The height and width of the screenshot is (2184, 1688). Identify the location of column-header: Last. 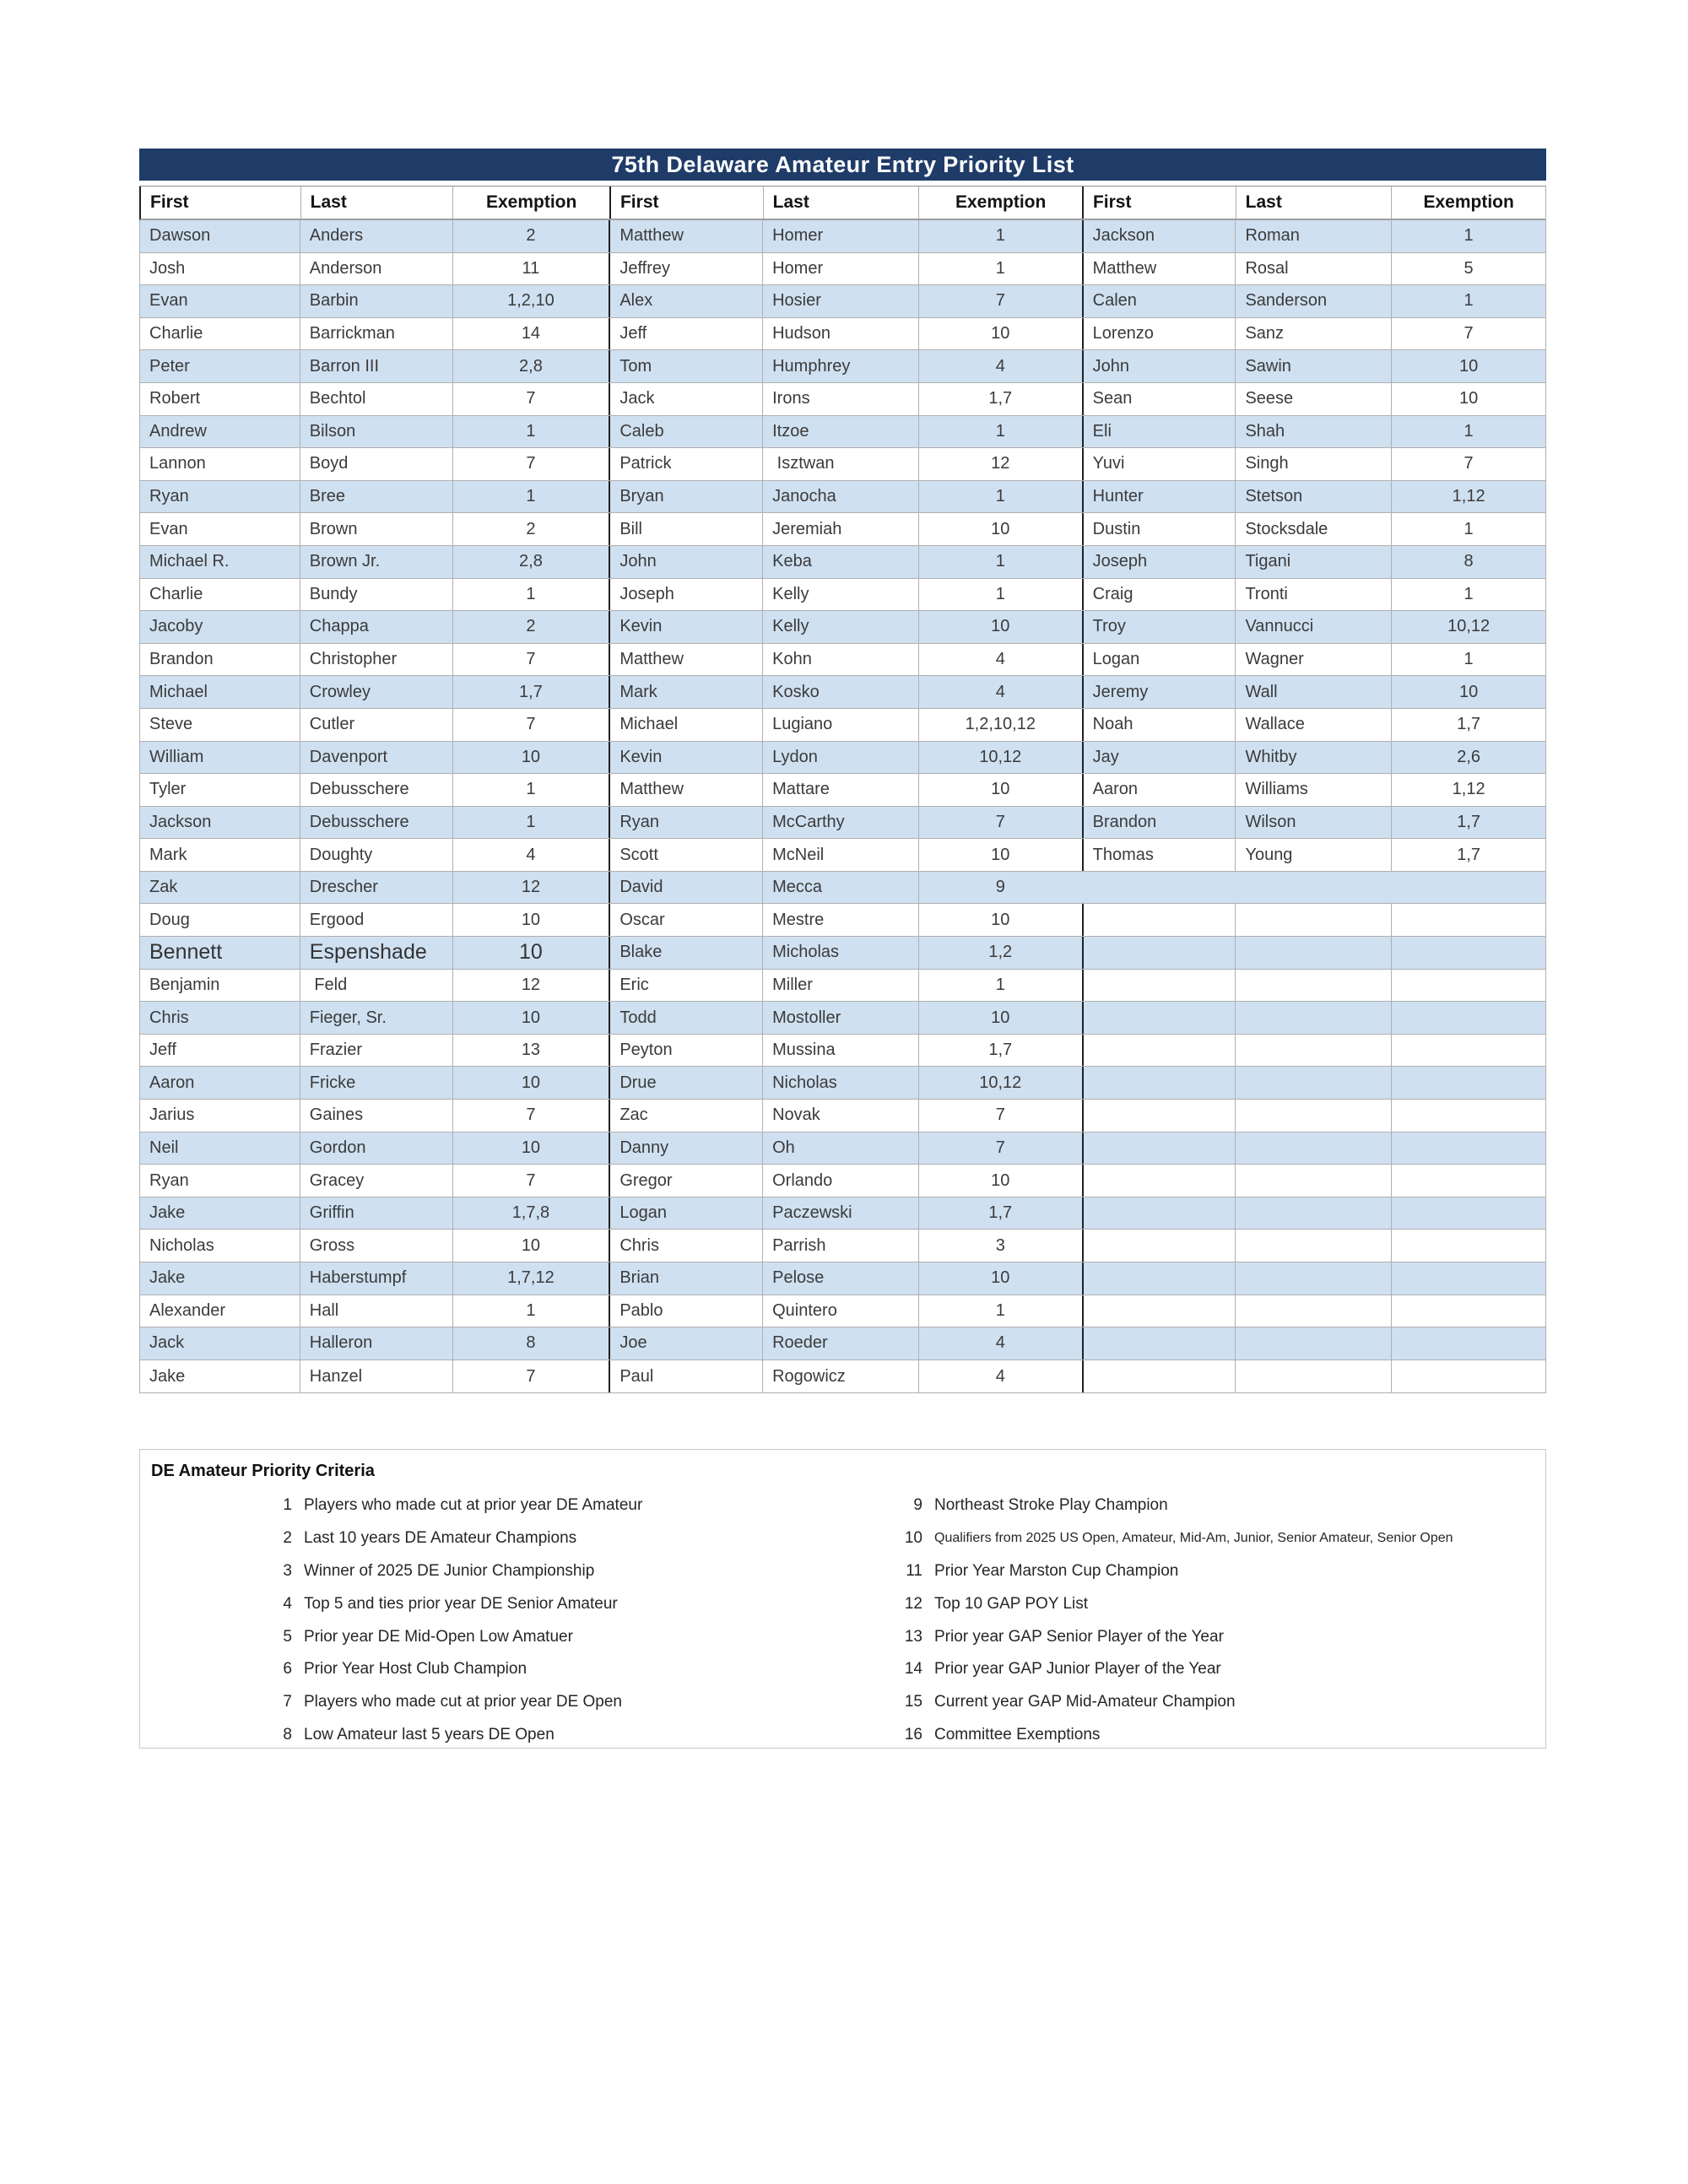
(377, 203).